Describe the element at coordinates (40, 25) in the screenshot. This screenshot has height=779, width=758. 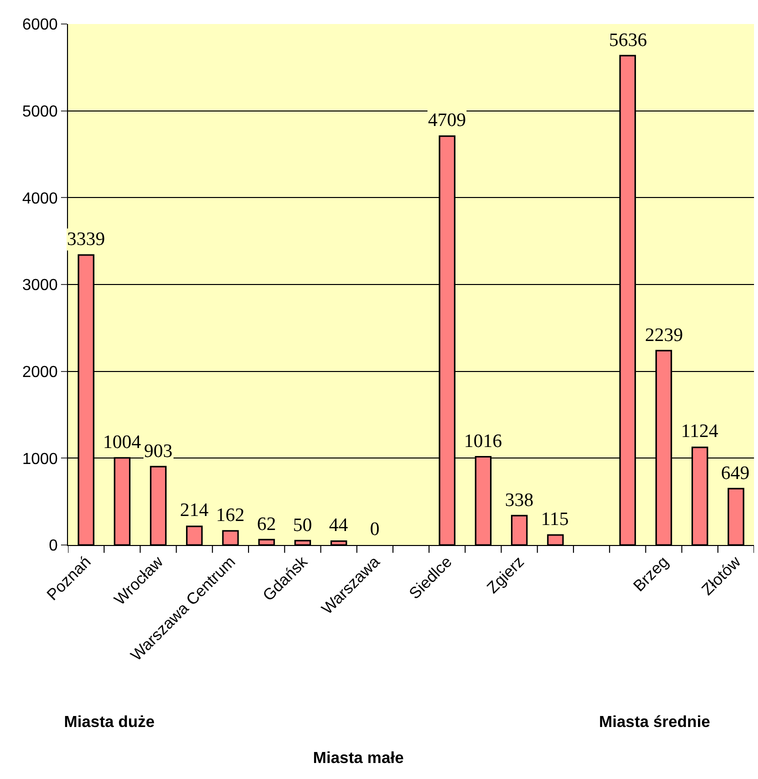
I see `y-tick-label: 6000` at that location.